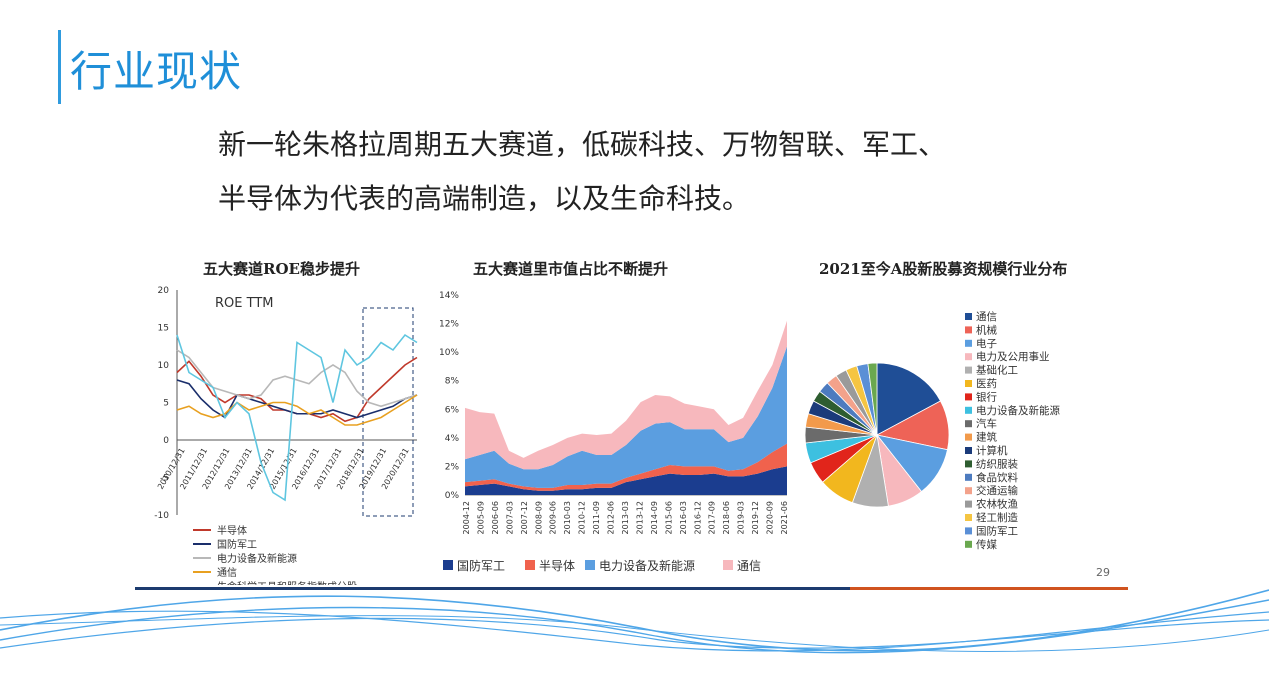 This screenshot has width=1269, height=695. What do you see at coordinates (59, 67) in the screenshot?
I see `title-accent-bar` at bounding box center [59, 67].